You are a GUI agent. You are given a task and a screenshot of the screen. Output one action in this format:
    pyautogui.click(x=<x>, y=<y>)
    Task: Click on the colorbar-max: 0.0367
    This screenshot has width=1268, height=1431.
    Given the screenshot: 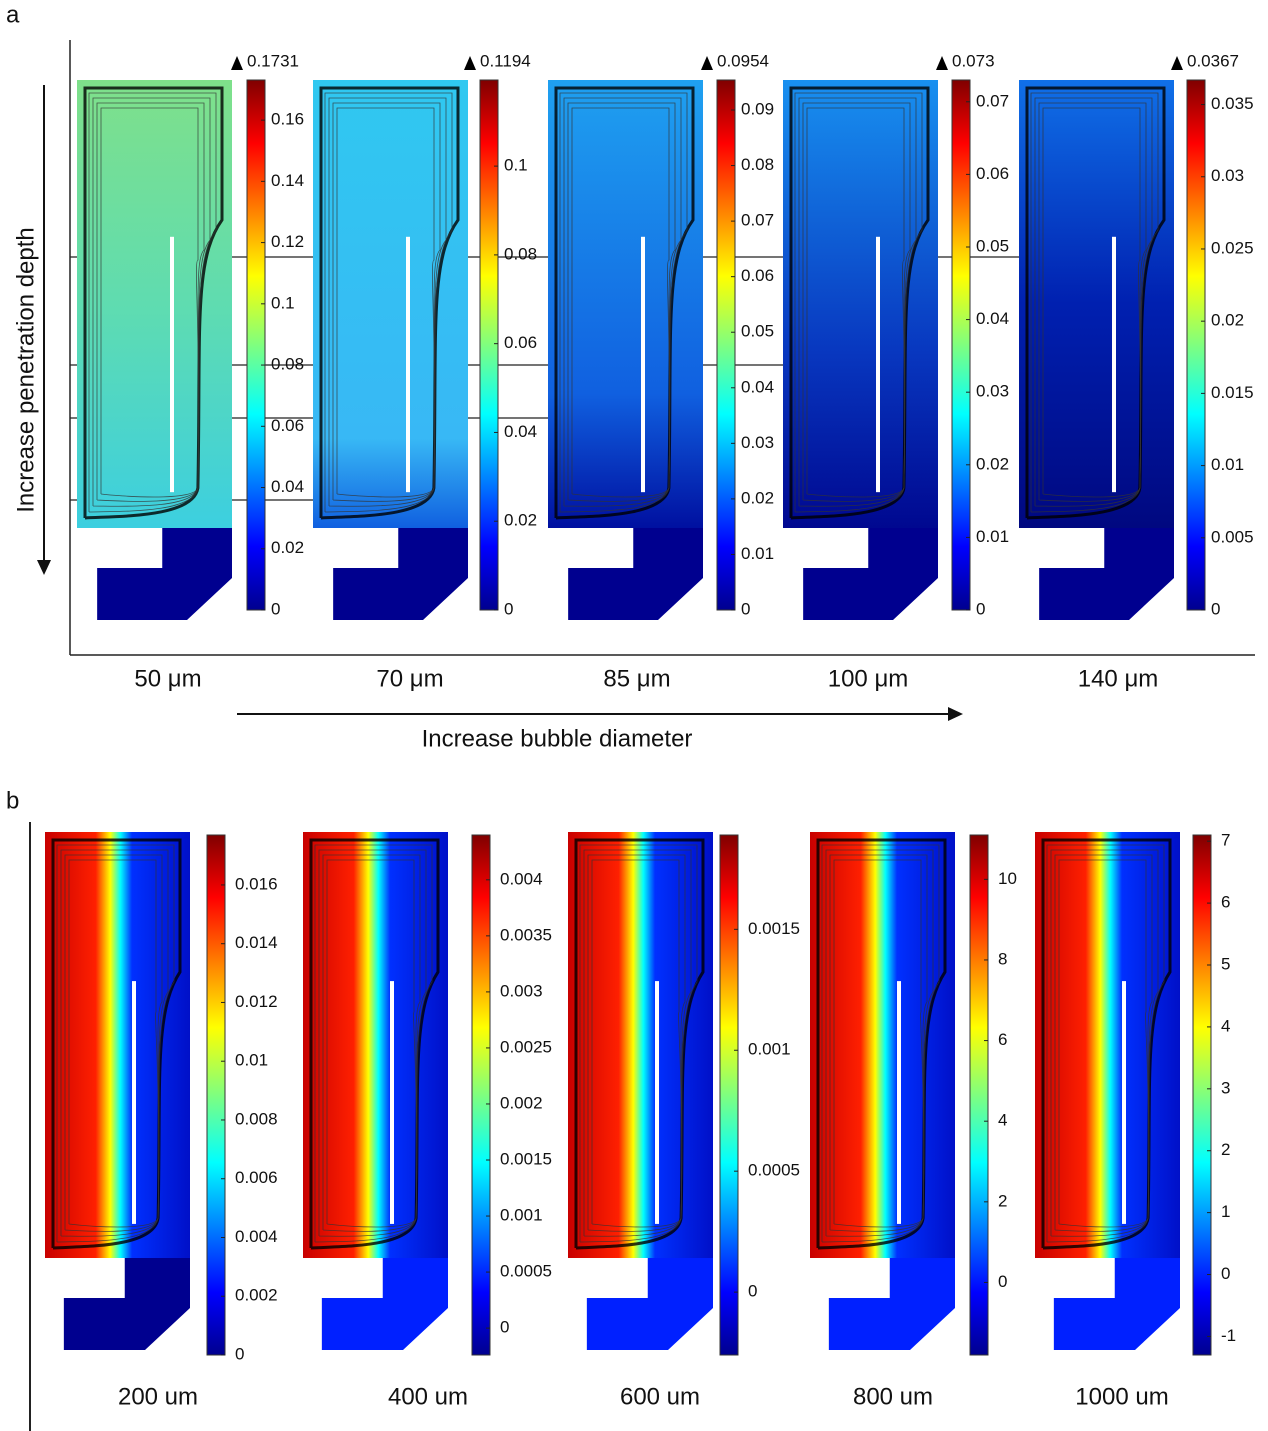 What is the action you would take?
    pyautogui.click(x=1213, y=60)
    